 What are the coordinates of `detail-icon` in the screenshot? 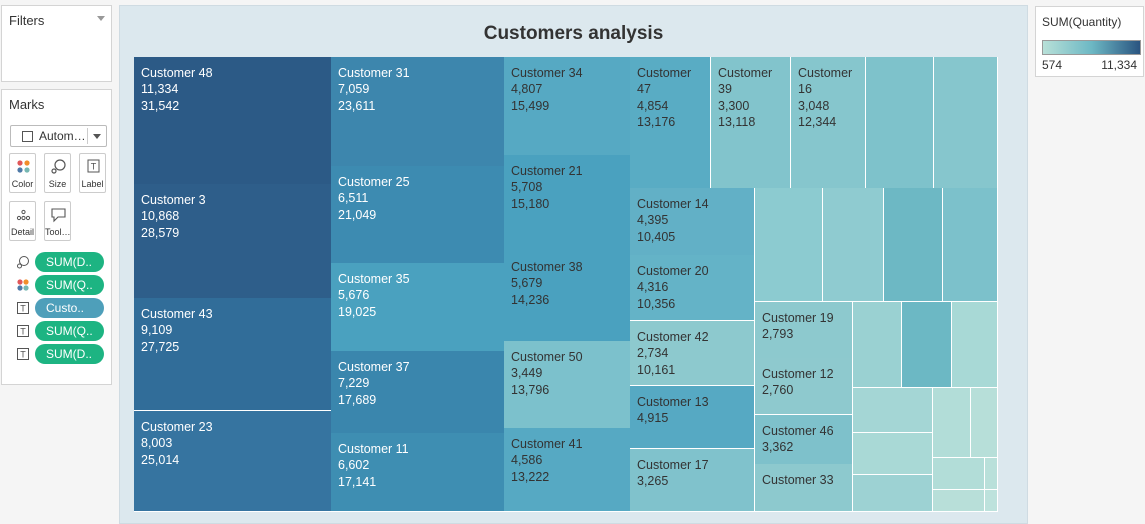 It's located at (23, 215).